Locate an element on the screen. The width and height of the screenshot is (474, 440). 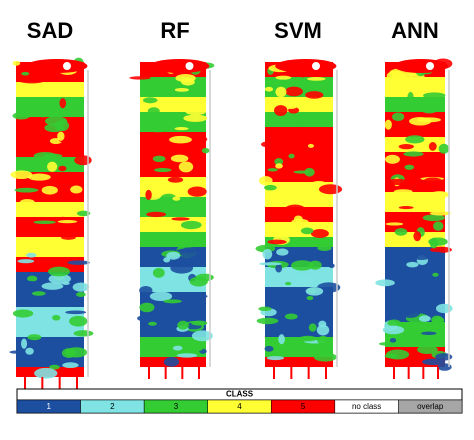
legend-label: 4 is located at coordinates (239, 406).